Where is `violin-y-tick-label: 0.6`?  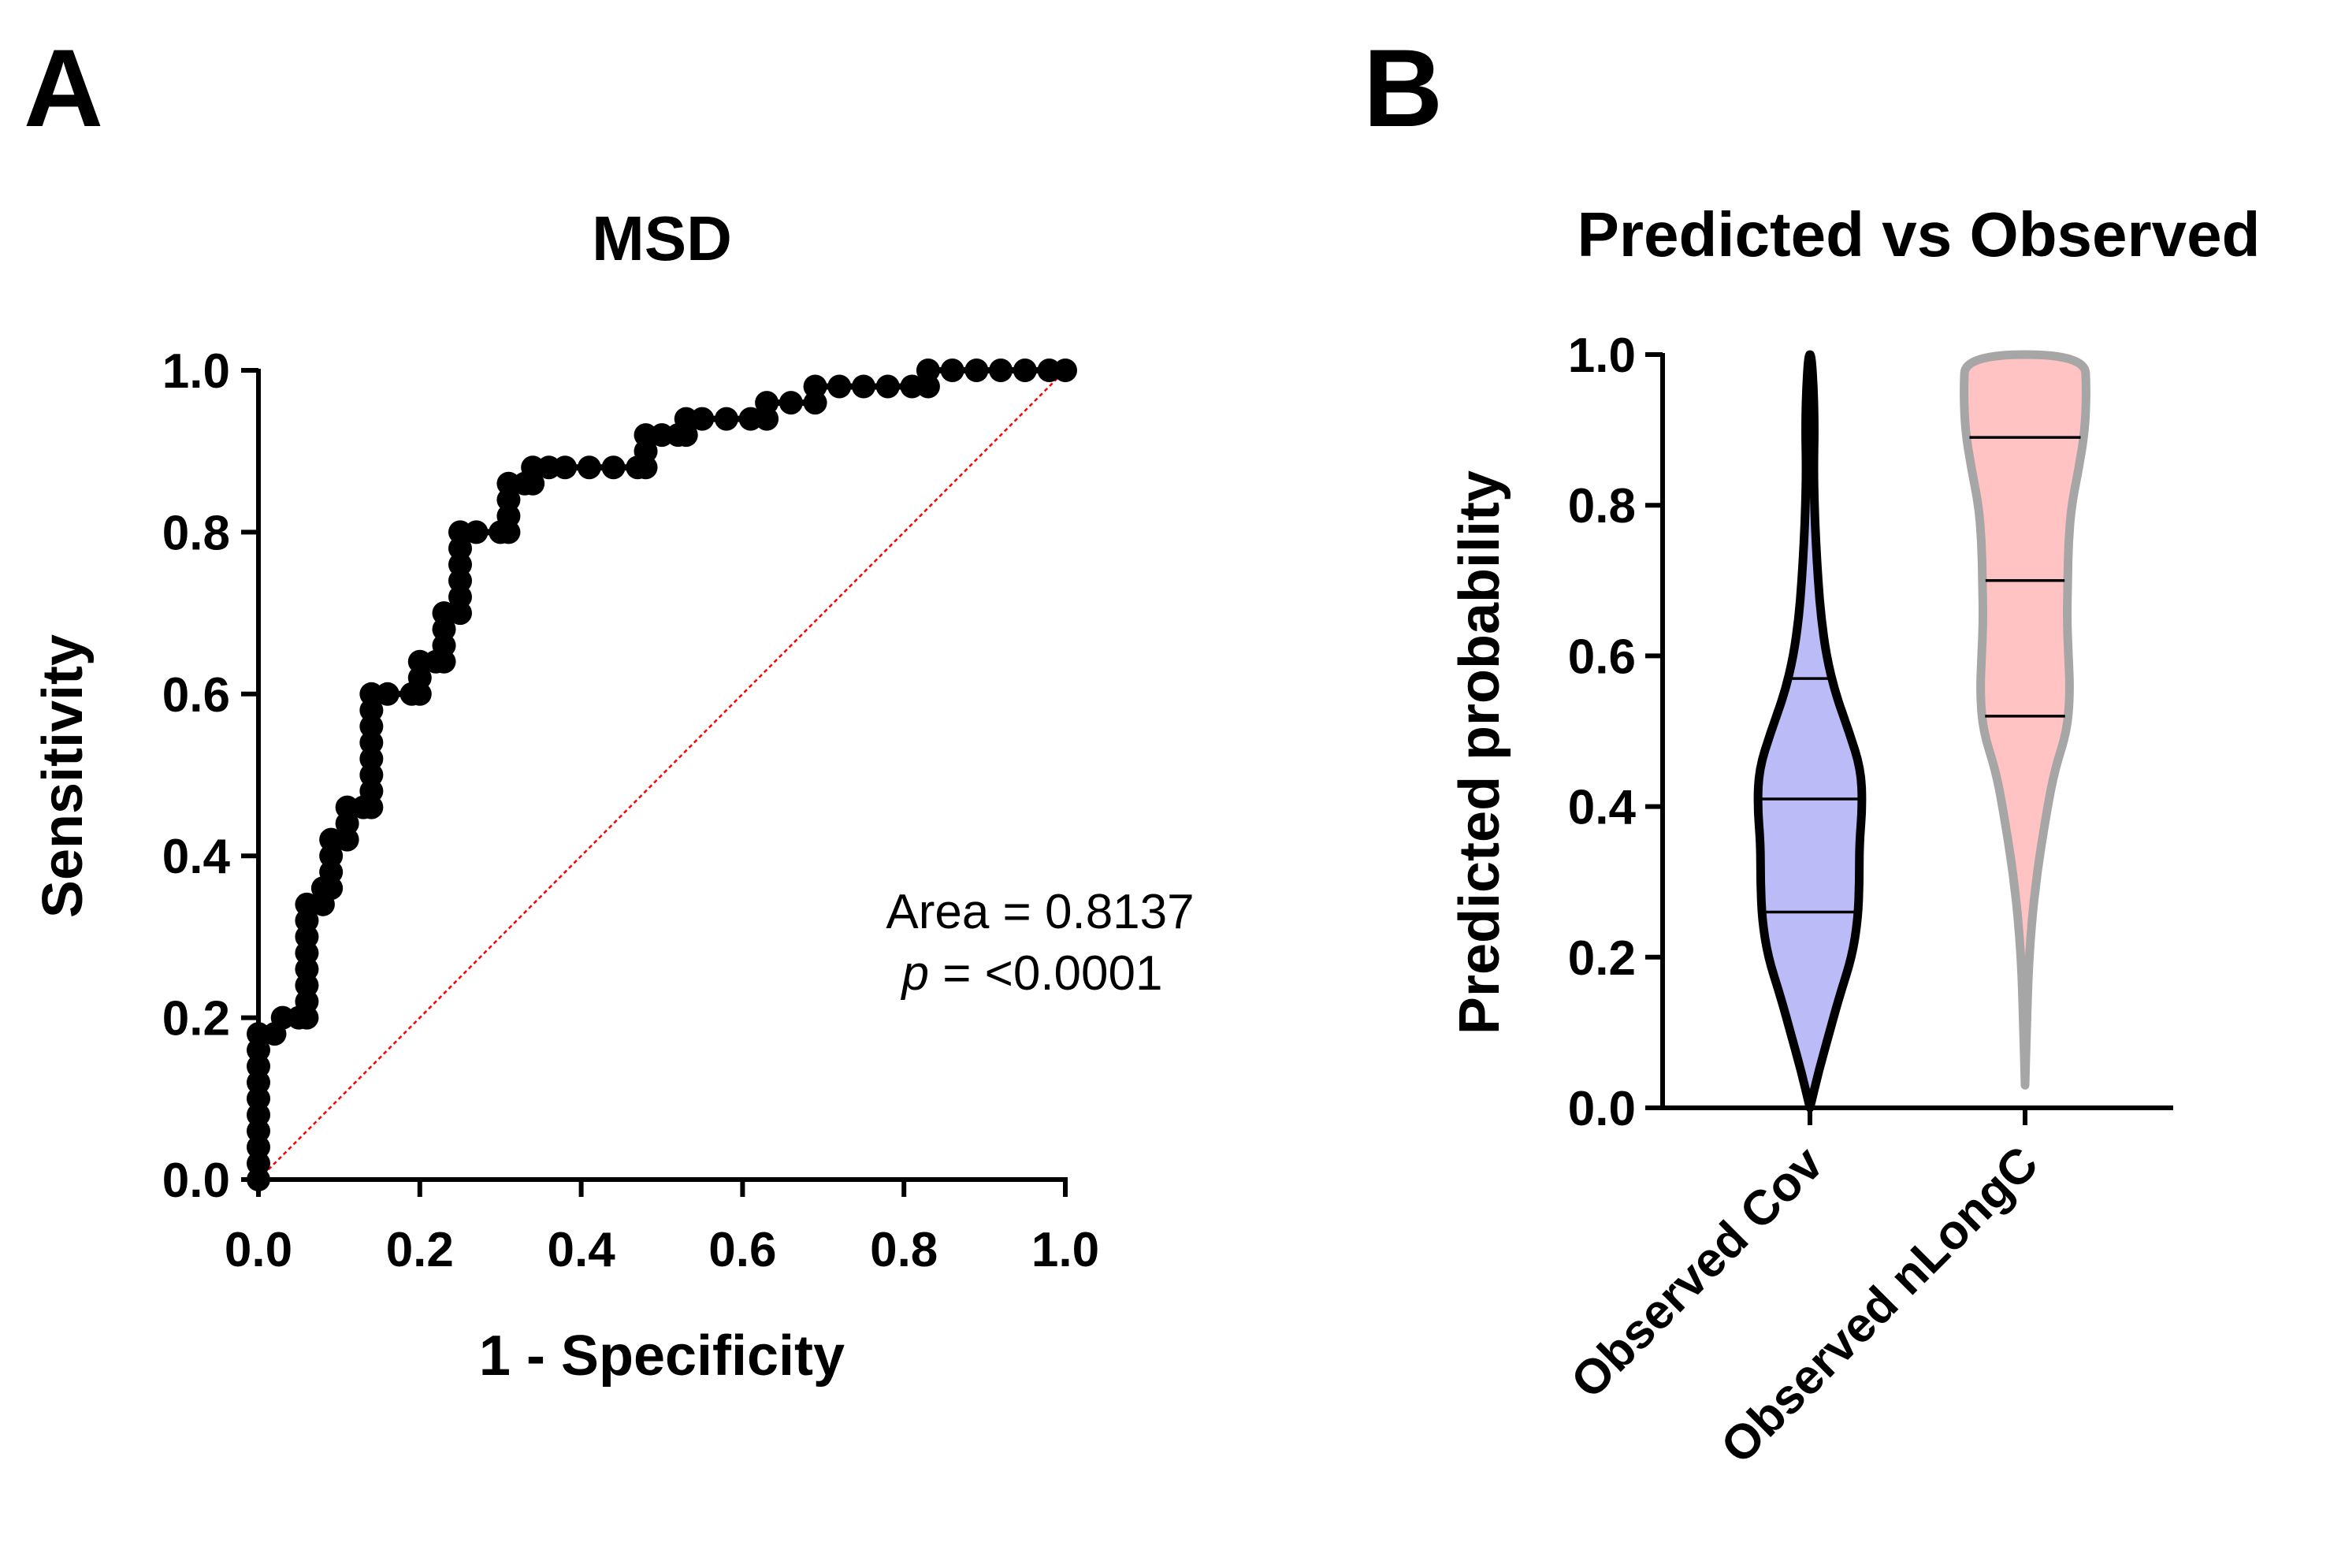
violin-y-tick-label: 0.6 is located at coordinates (1602, 657).